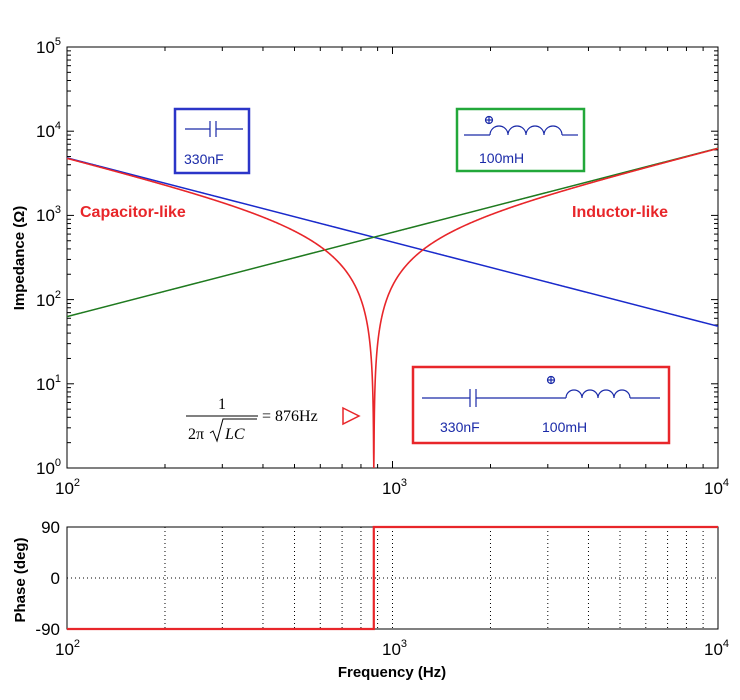  I want to click on series-lc-component-box: 330nF 100mH, so click(541, 405).